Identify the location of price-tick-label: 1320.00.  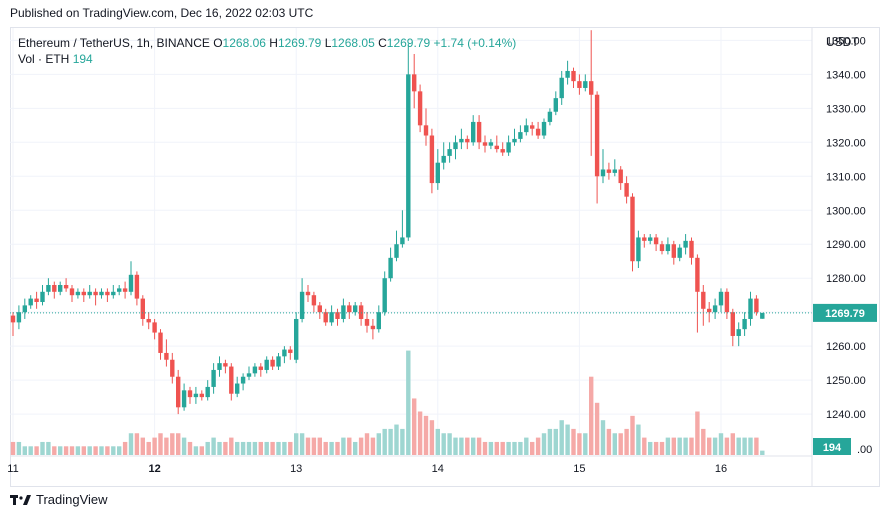
(846, 143).